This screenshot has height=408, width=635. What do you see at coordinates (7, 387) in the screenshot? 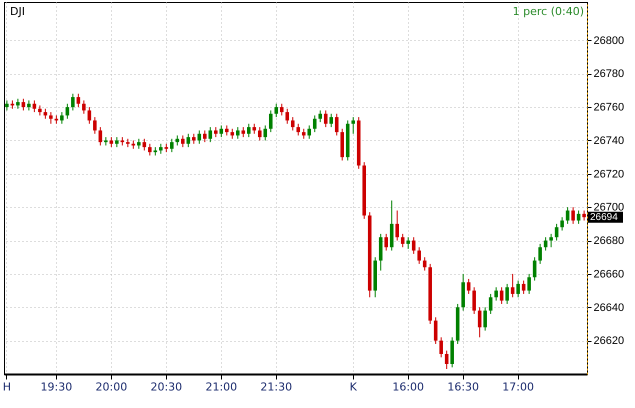
I see `x-tick-label: H` at bounding box center [7, 387].